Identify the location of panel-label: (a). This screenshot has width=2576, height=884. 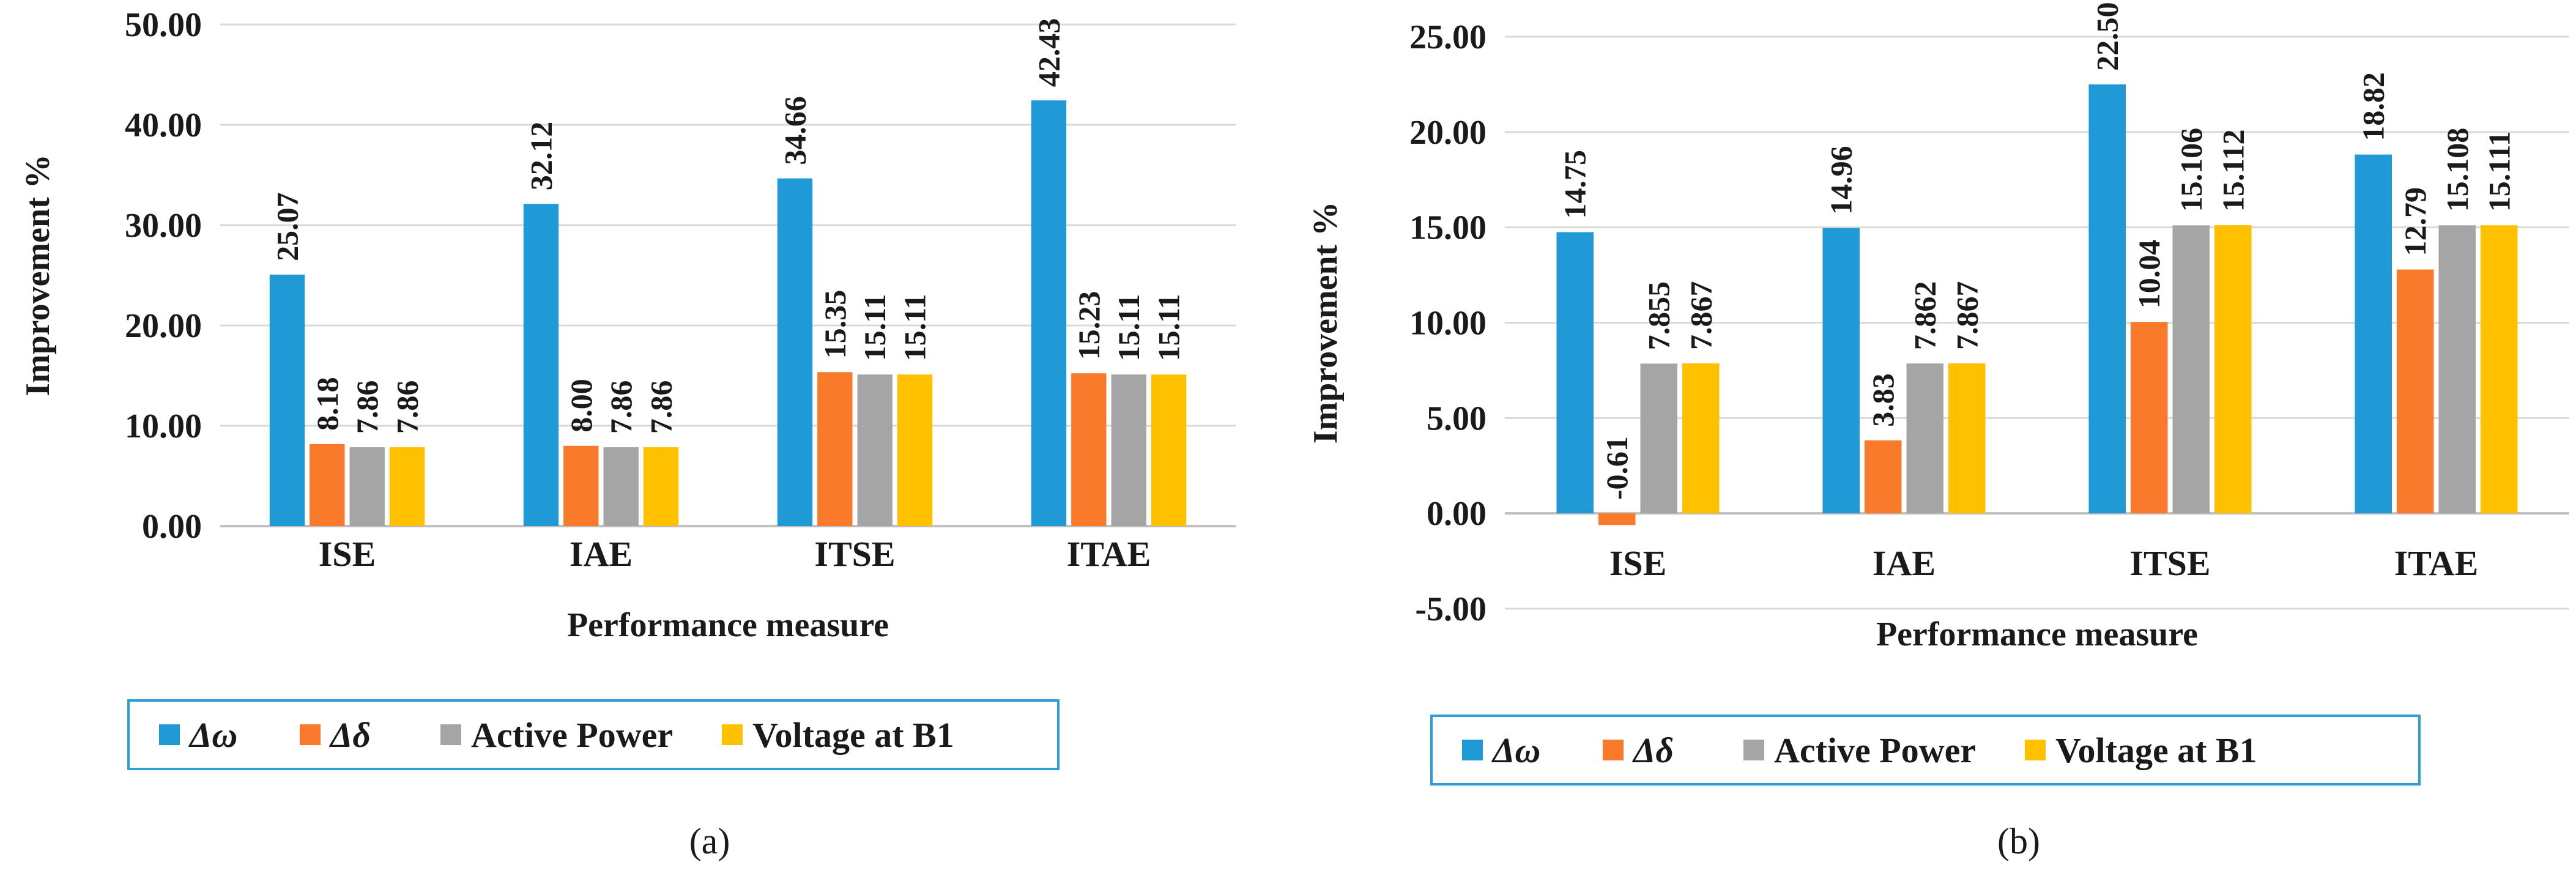
(709, 841).